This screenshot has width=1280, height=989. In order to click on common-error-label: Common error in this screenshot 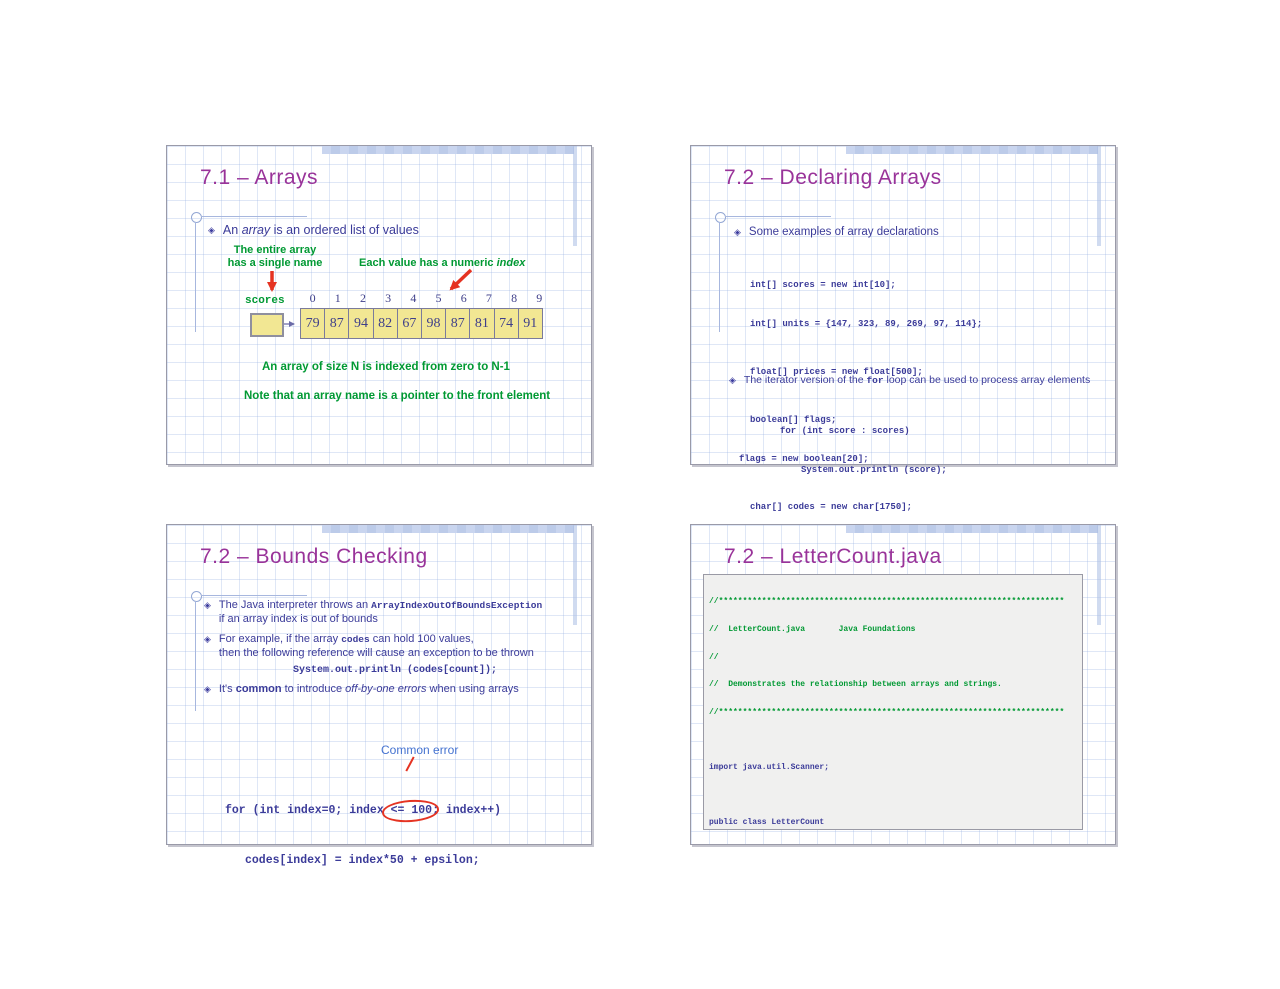, I will do `click(420, 750)`.